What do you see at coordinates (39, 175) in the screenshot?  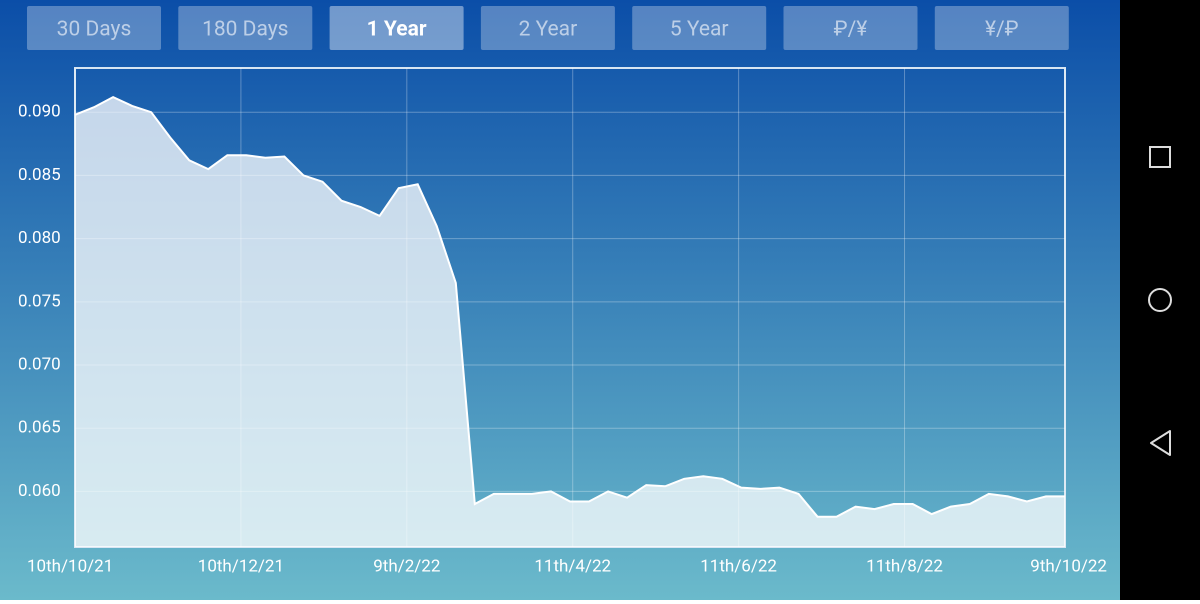 I see `y-tick-label: 0.085` at bounding box center [39, 175].